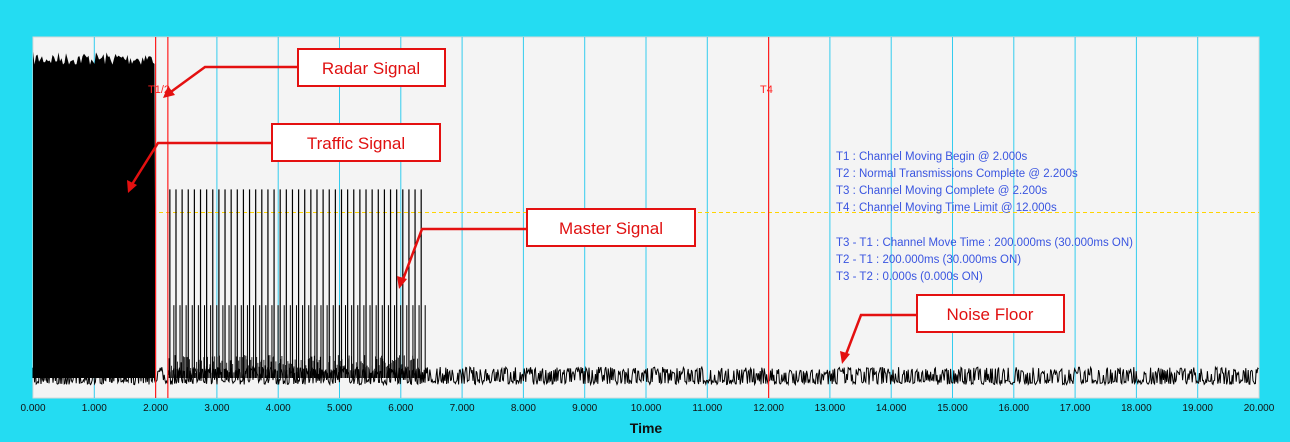 This screenshot has height=442, width=1290. What do you see at coordinates (830, 408) in the screenshot?
I see `x-tick-label: 13.000` at bounding box center [830, 408].